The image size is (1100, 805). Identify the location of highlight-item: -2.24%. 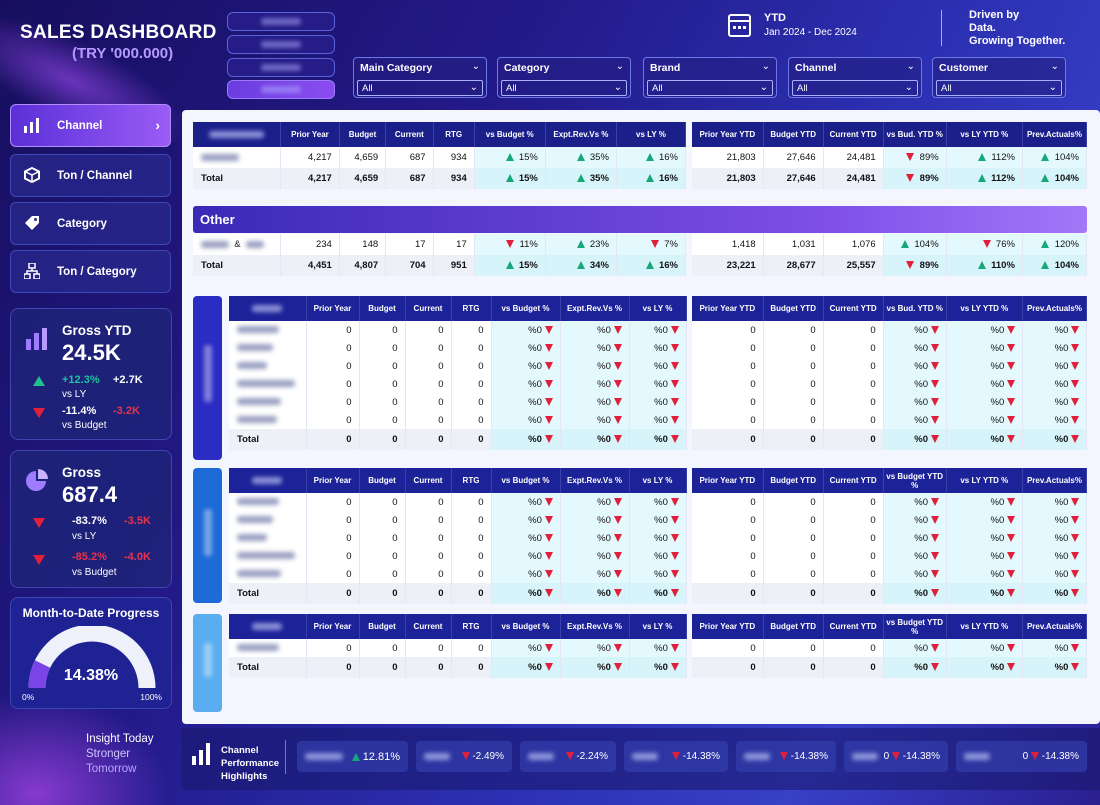
(568, 756).